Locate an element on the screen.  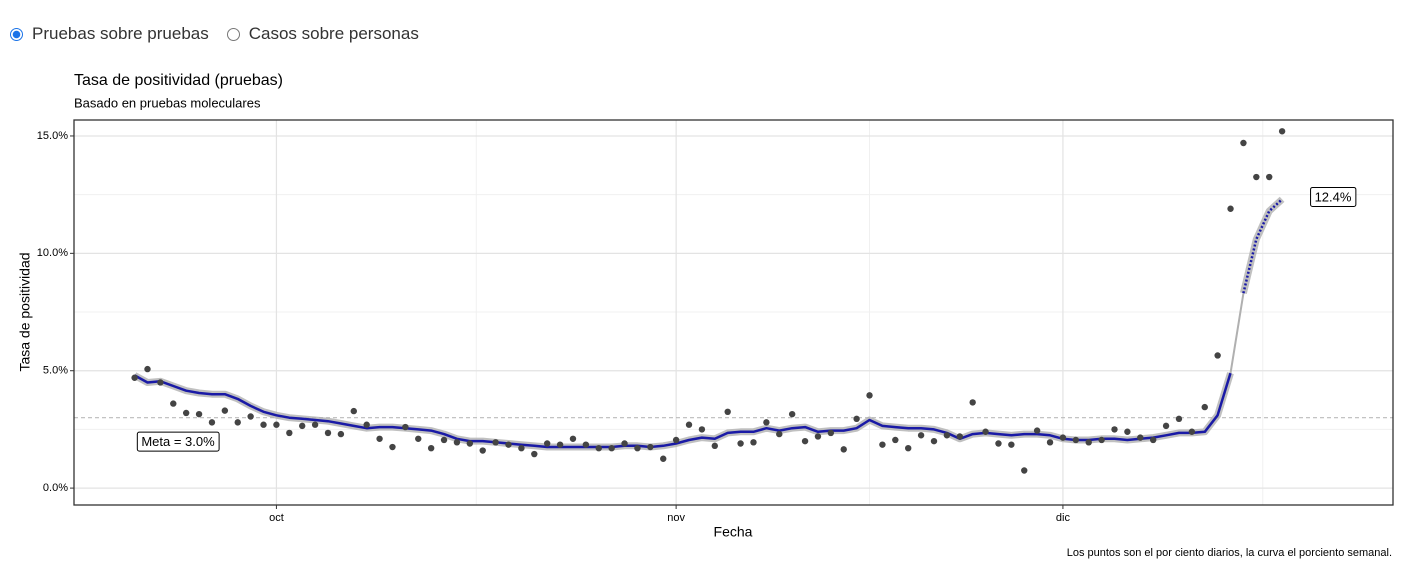
radio-option: Casos sobre personas is located at coordinates (322, 34).